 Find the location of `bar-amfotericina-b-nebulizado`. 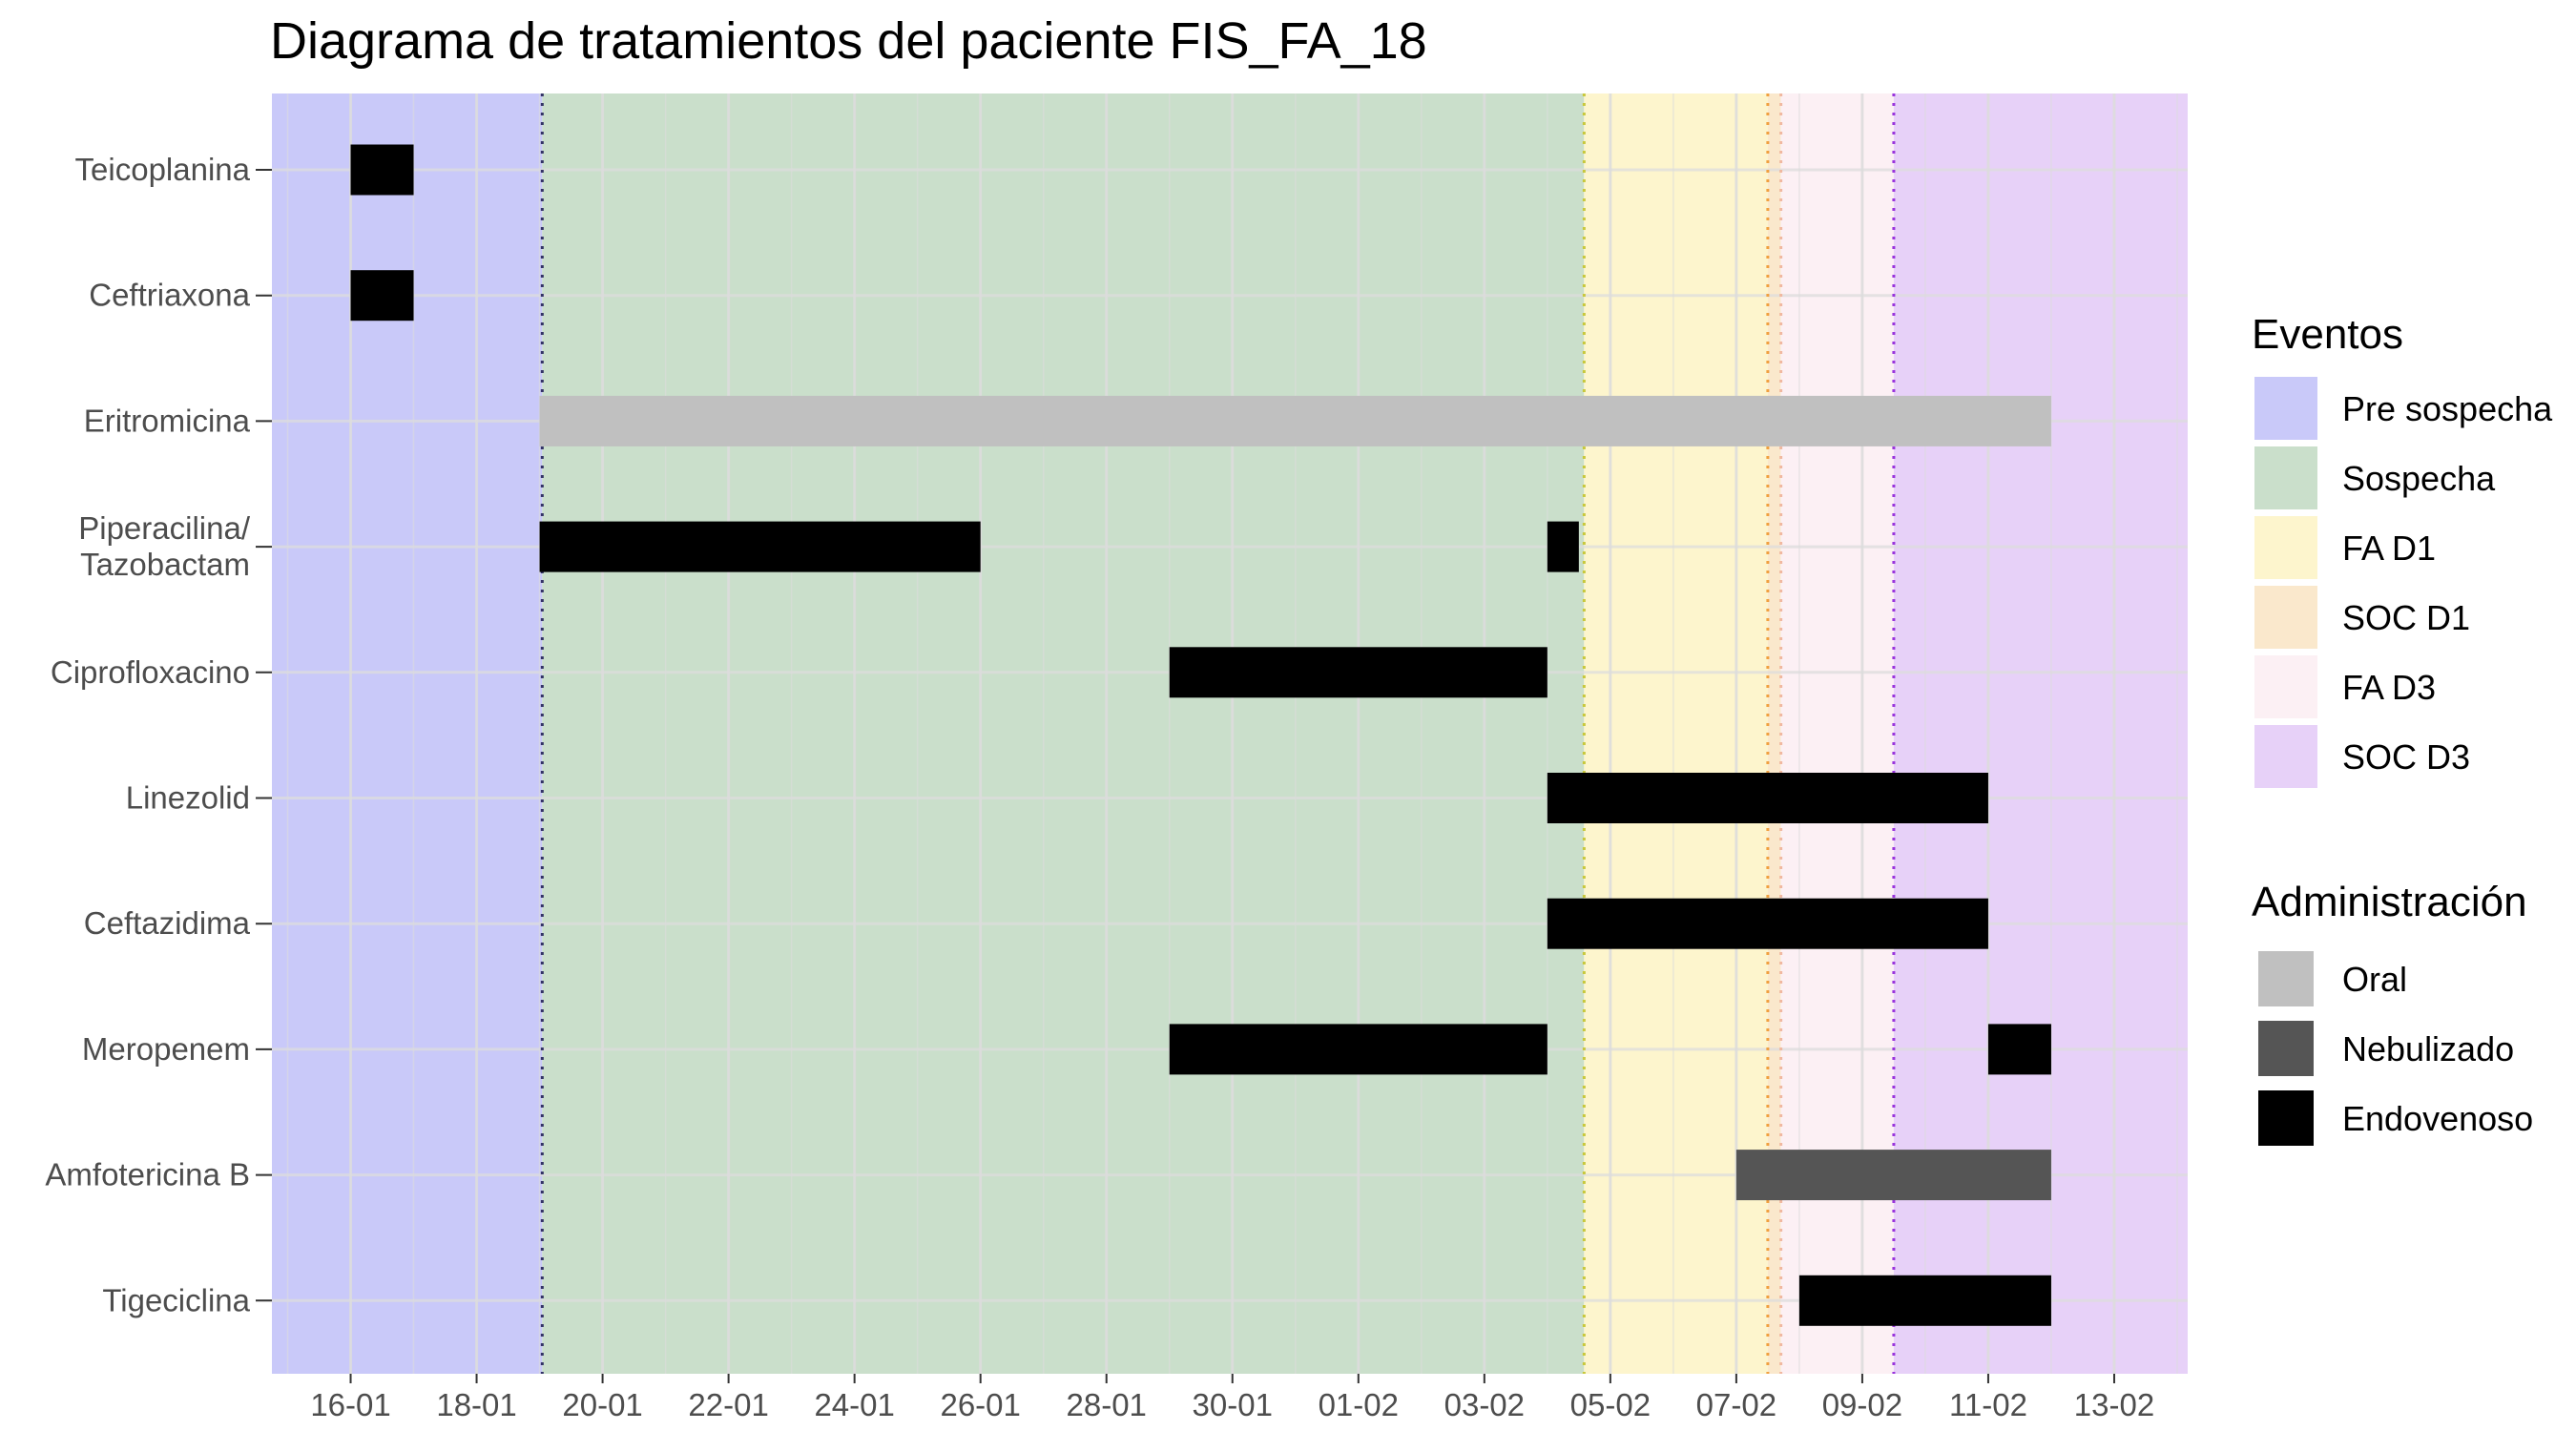

bar-amfotericina-b-nebulizado is located at coordinates (1893, 1175).